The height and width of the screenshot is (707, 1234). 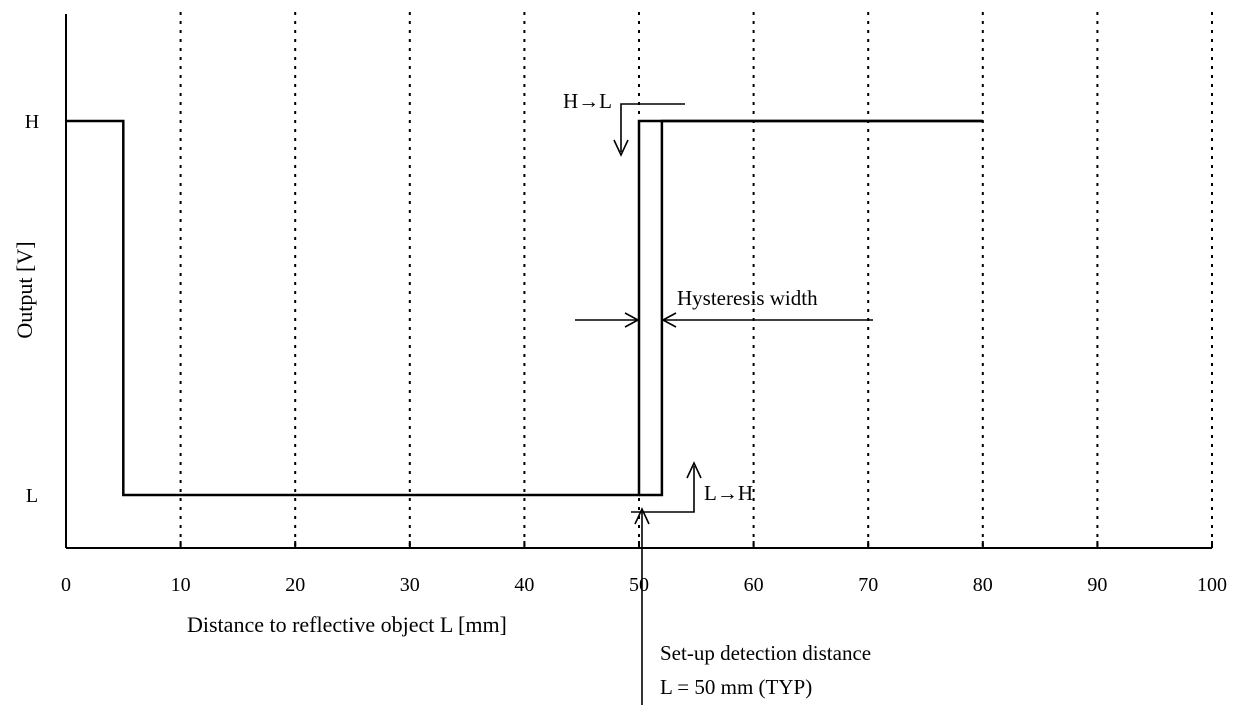 I want to click on setup-distance-value: L = 50 mm (TYP), so click(x=736, y=687).